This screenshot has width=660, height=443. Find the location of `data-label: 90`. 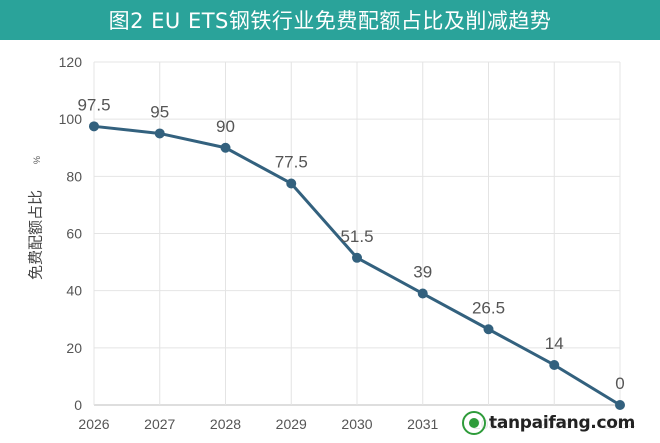

data-label: 90 is located at coordinates (225, 126).